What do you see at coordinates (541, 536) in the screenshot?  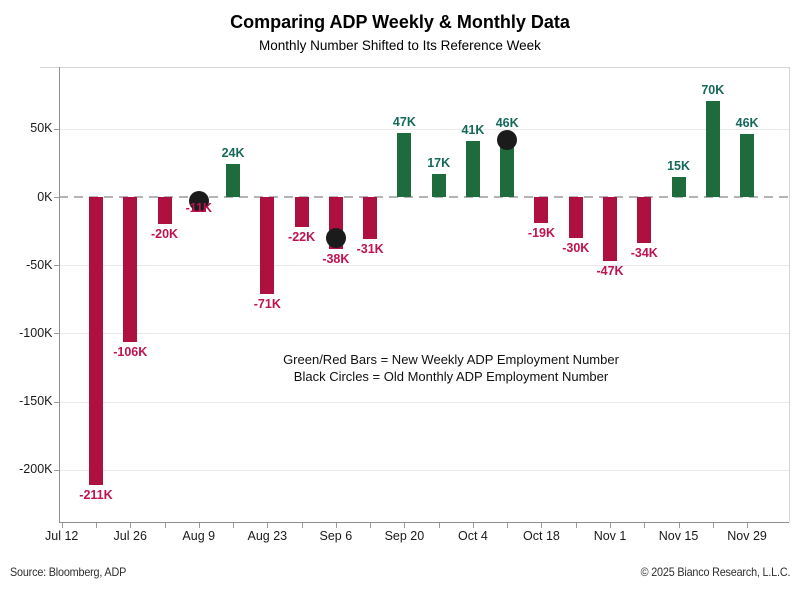 I see `x-axis-tick-label: Oct 18` at bounding box center [541, 536].